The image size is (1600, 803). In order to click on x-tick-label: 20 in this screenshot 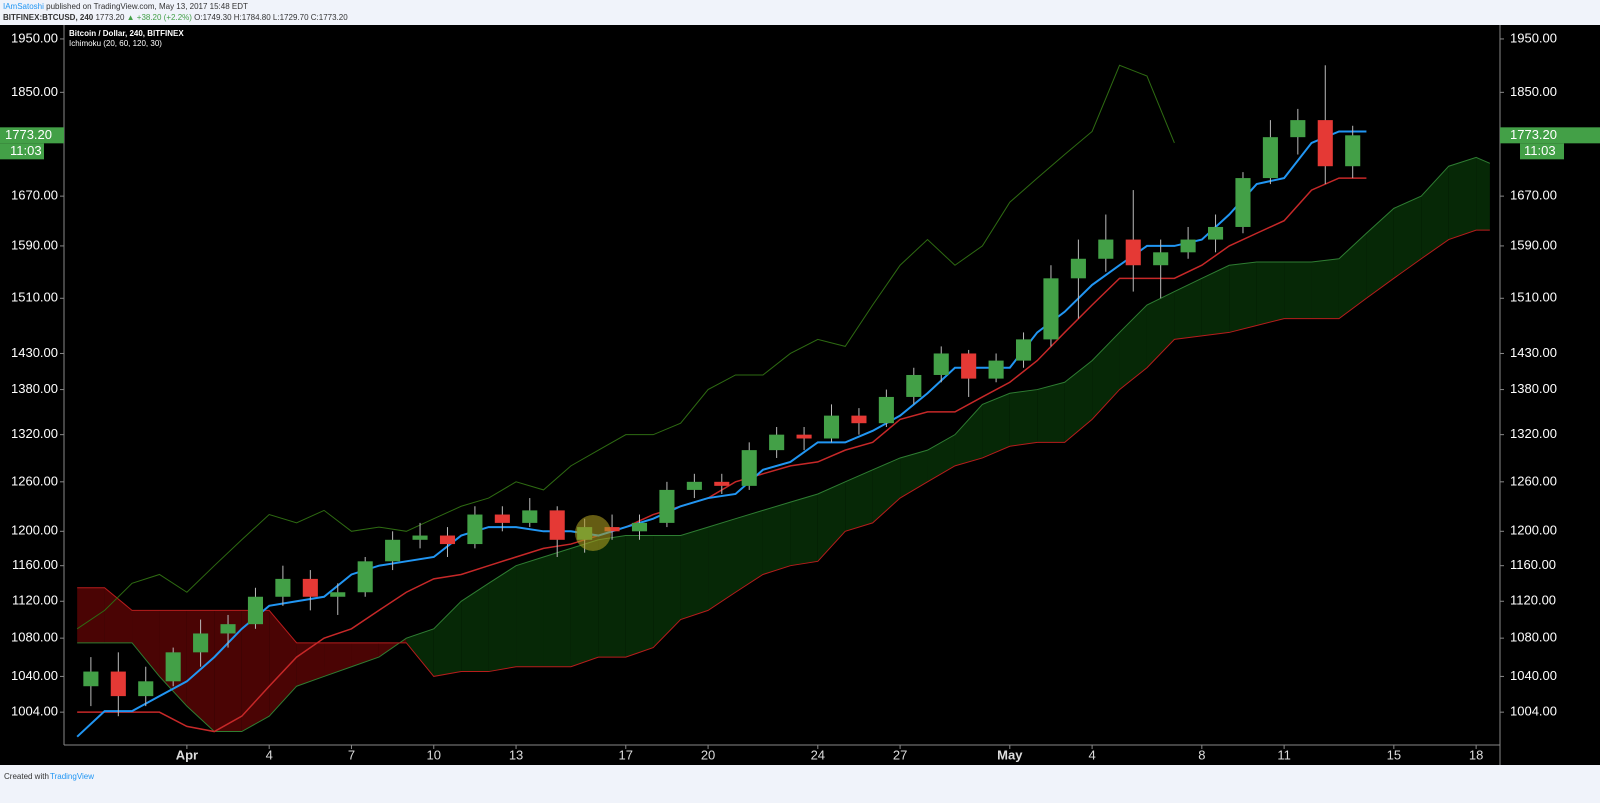, I will do `click(708, 754)`.